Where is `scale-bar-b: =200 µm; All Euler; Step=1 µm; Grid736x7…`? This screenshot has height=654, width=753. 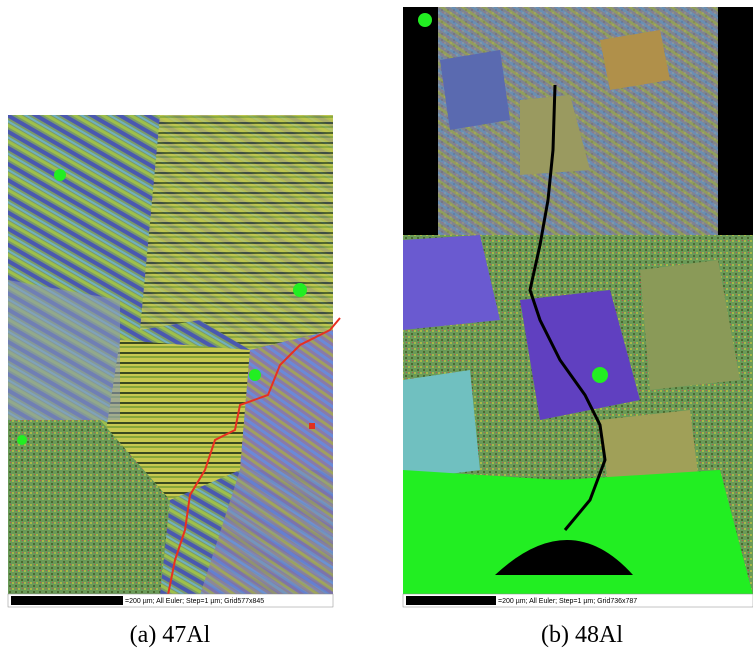 scale-bar-b: =200 µm; All Euler; Step=1 µm; Grid736x7… is located at coordinates (577, 600).